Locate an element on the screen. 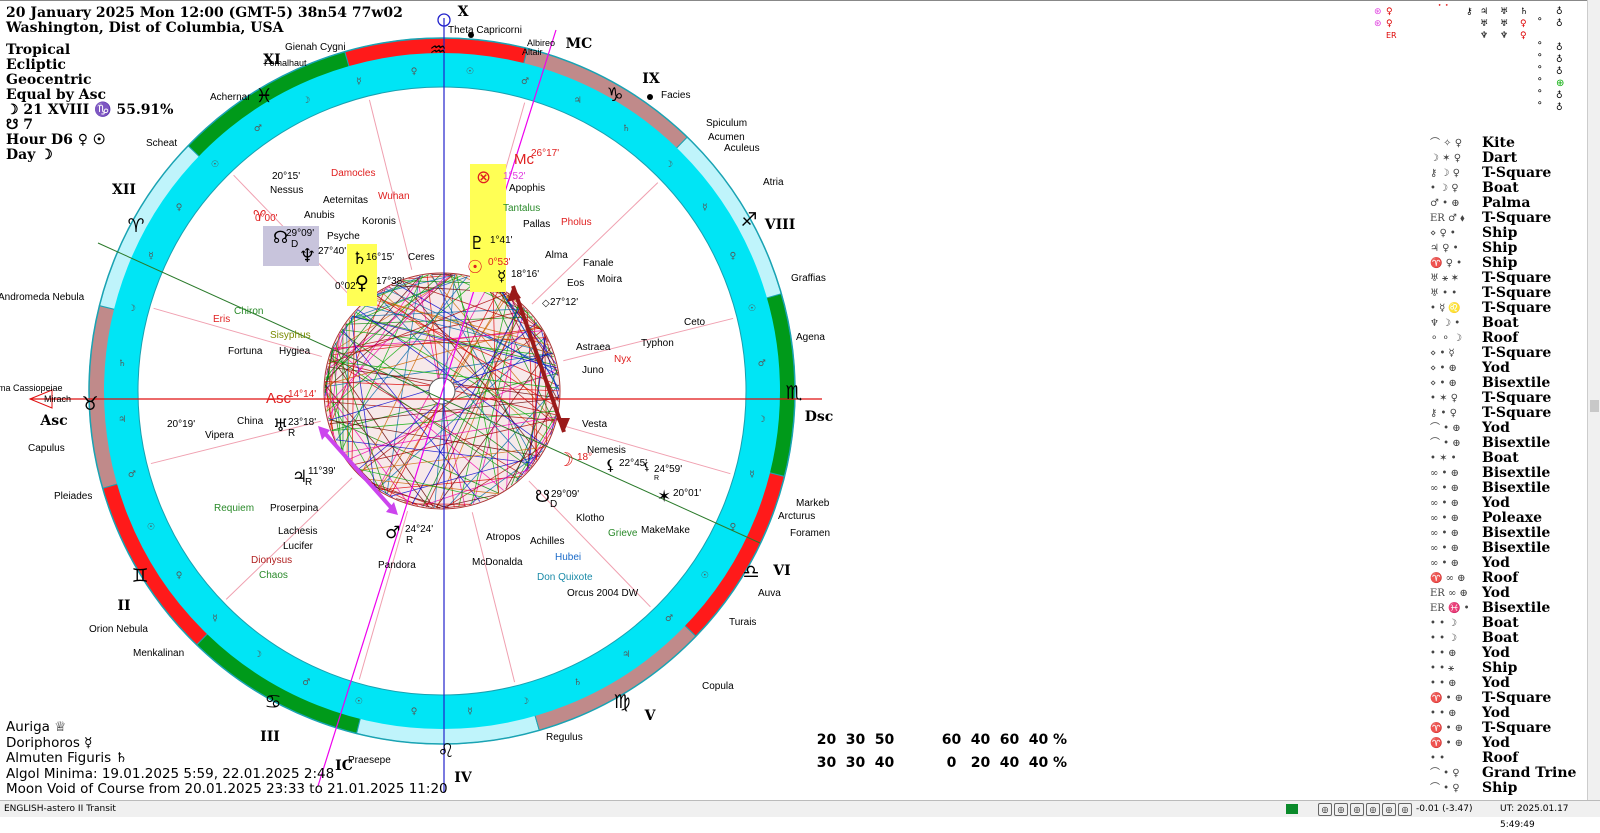 Image resolution: width=1600 pixels, height=833 pixels. venus-icon: ♀ is located at coordinates (362, 283).